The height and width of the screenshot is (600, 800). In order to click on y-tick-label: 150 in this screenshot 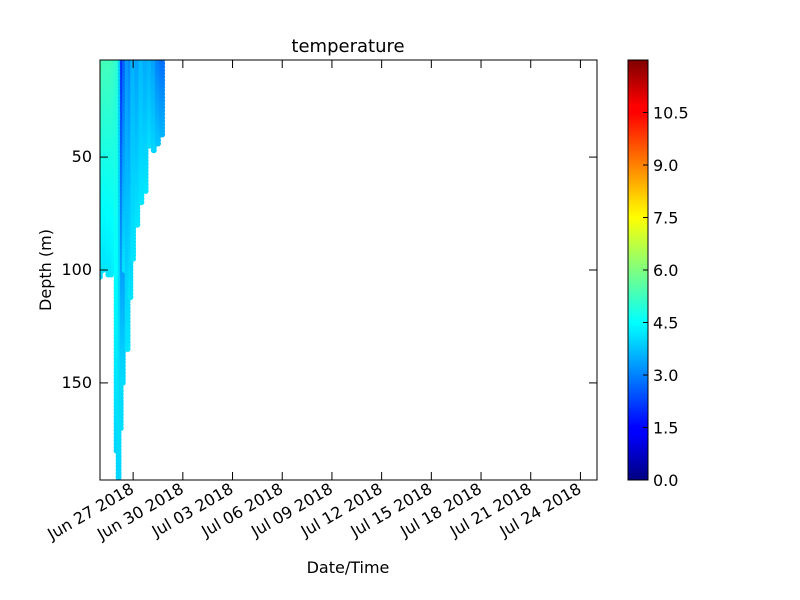, I will do `click(76, 382)`.